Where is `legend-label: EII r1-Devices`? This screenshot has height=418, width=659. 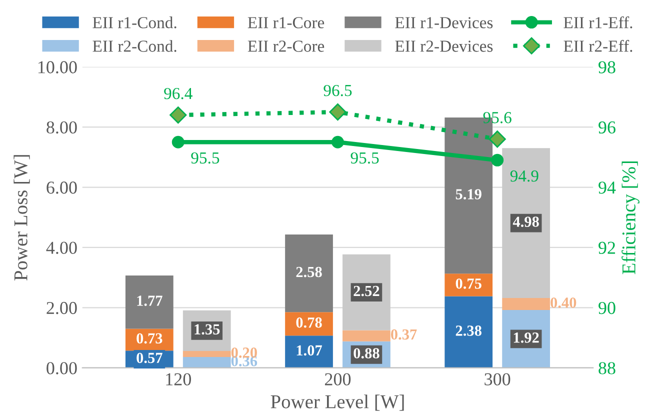 legend-label: EII r1-Devices is located at coordinates (444, 22).